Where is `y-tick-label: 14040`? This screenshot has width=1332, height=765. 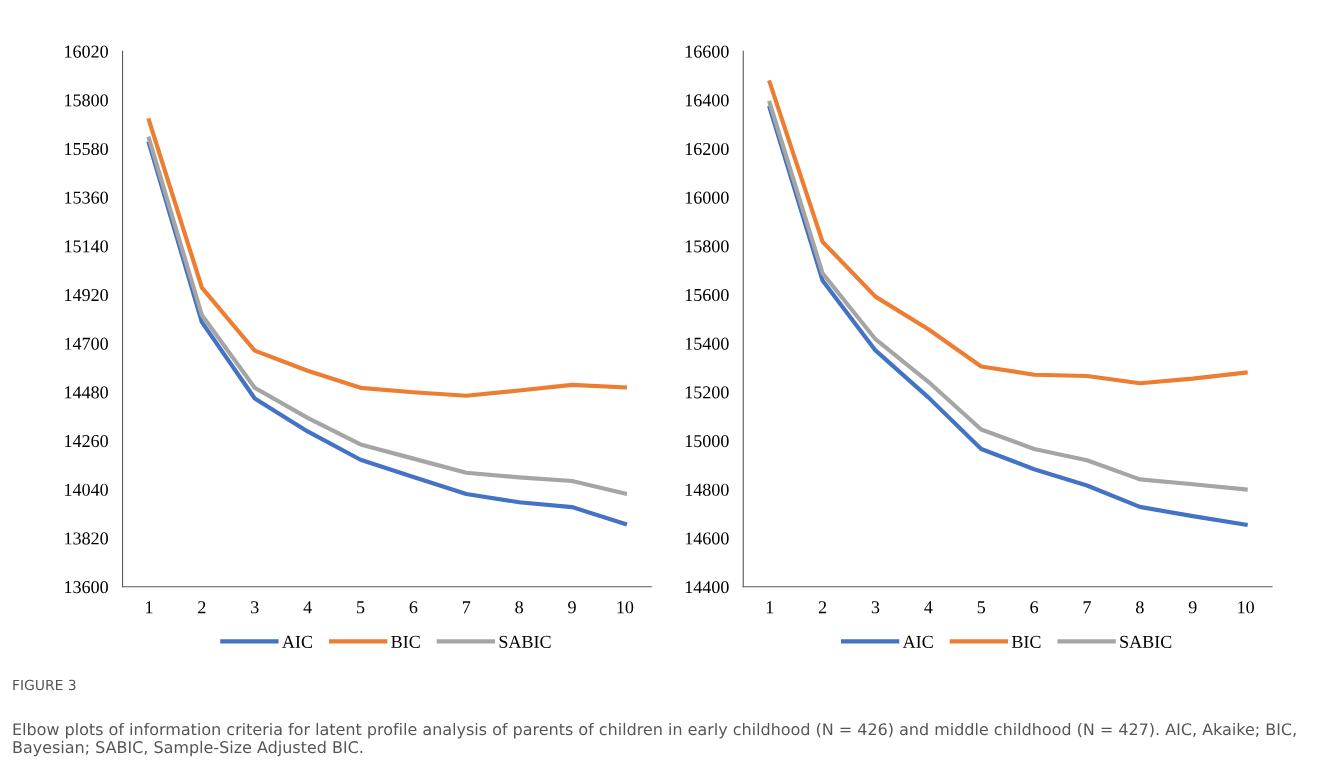 y-tick-label: 14040 is located at coordinates (86, 489).